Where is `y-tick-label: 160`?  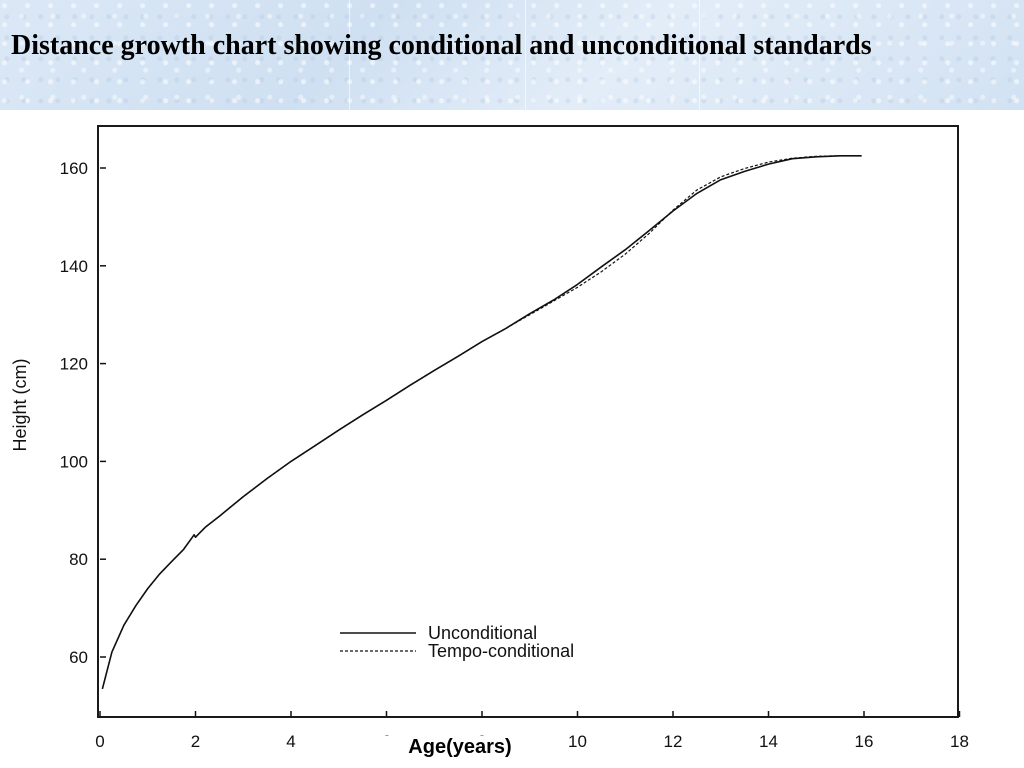 y-tick-label: 160 is located at coordinates (74, 168).